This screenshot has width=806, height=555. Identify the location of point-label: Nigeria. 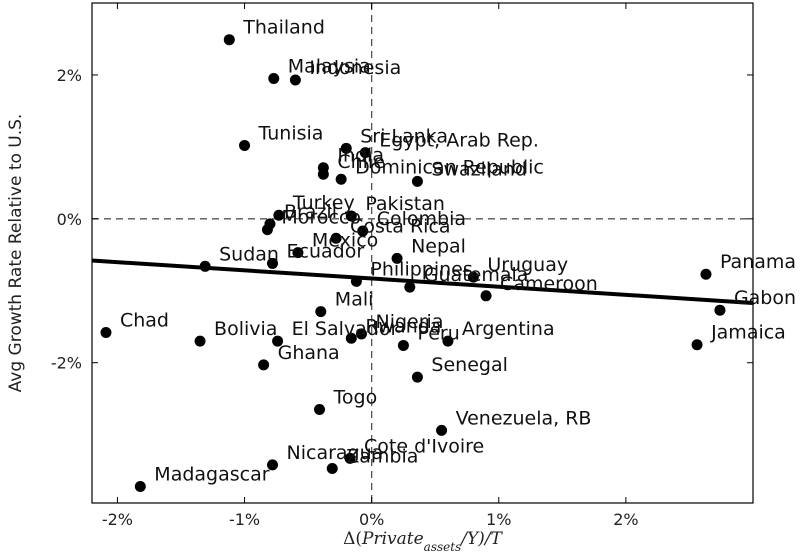
(409, 322).